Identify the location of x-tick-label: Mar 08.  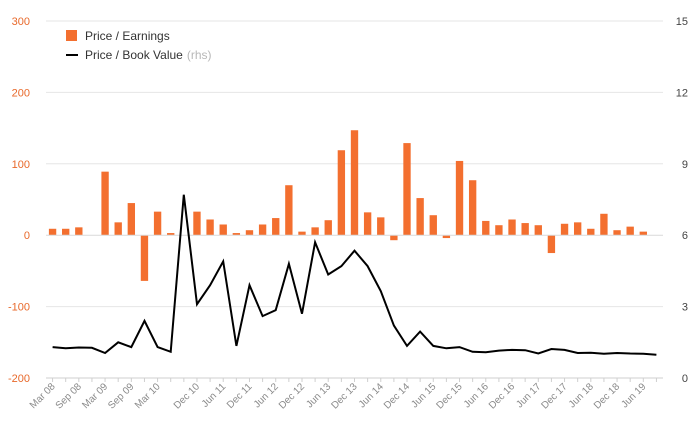
(43, 396).